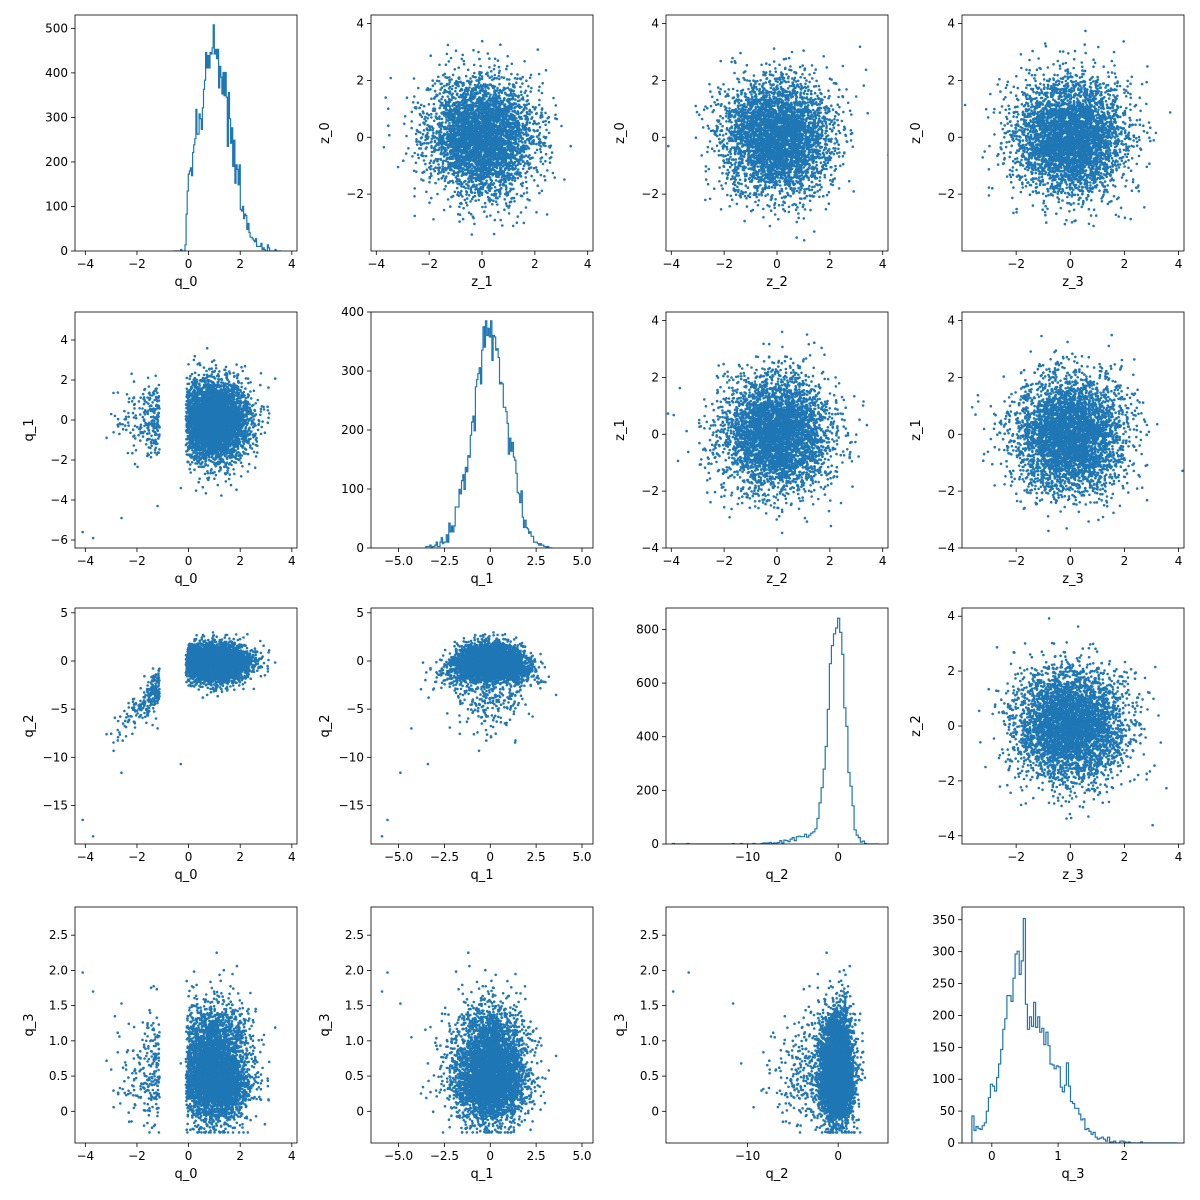  Describe the element at coordinates (482, 282) in the screenshot. I see `x-axis-label: z_1` at that location.